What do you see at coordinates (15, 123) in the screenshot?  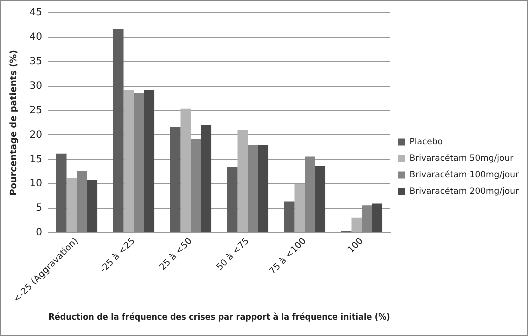 I see `y-axis-title: Pourcentage de patients (%)` at bounding box center [15, 123].